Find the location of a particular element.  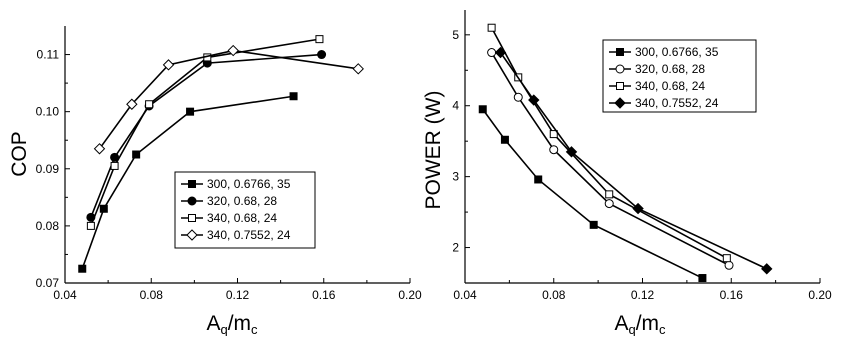

power-y-tick-label: 4 is located at coordinates (455, 106).